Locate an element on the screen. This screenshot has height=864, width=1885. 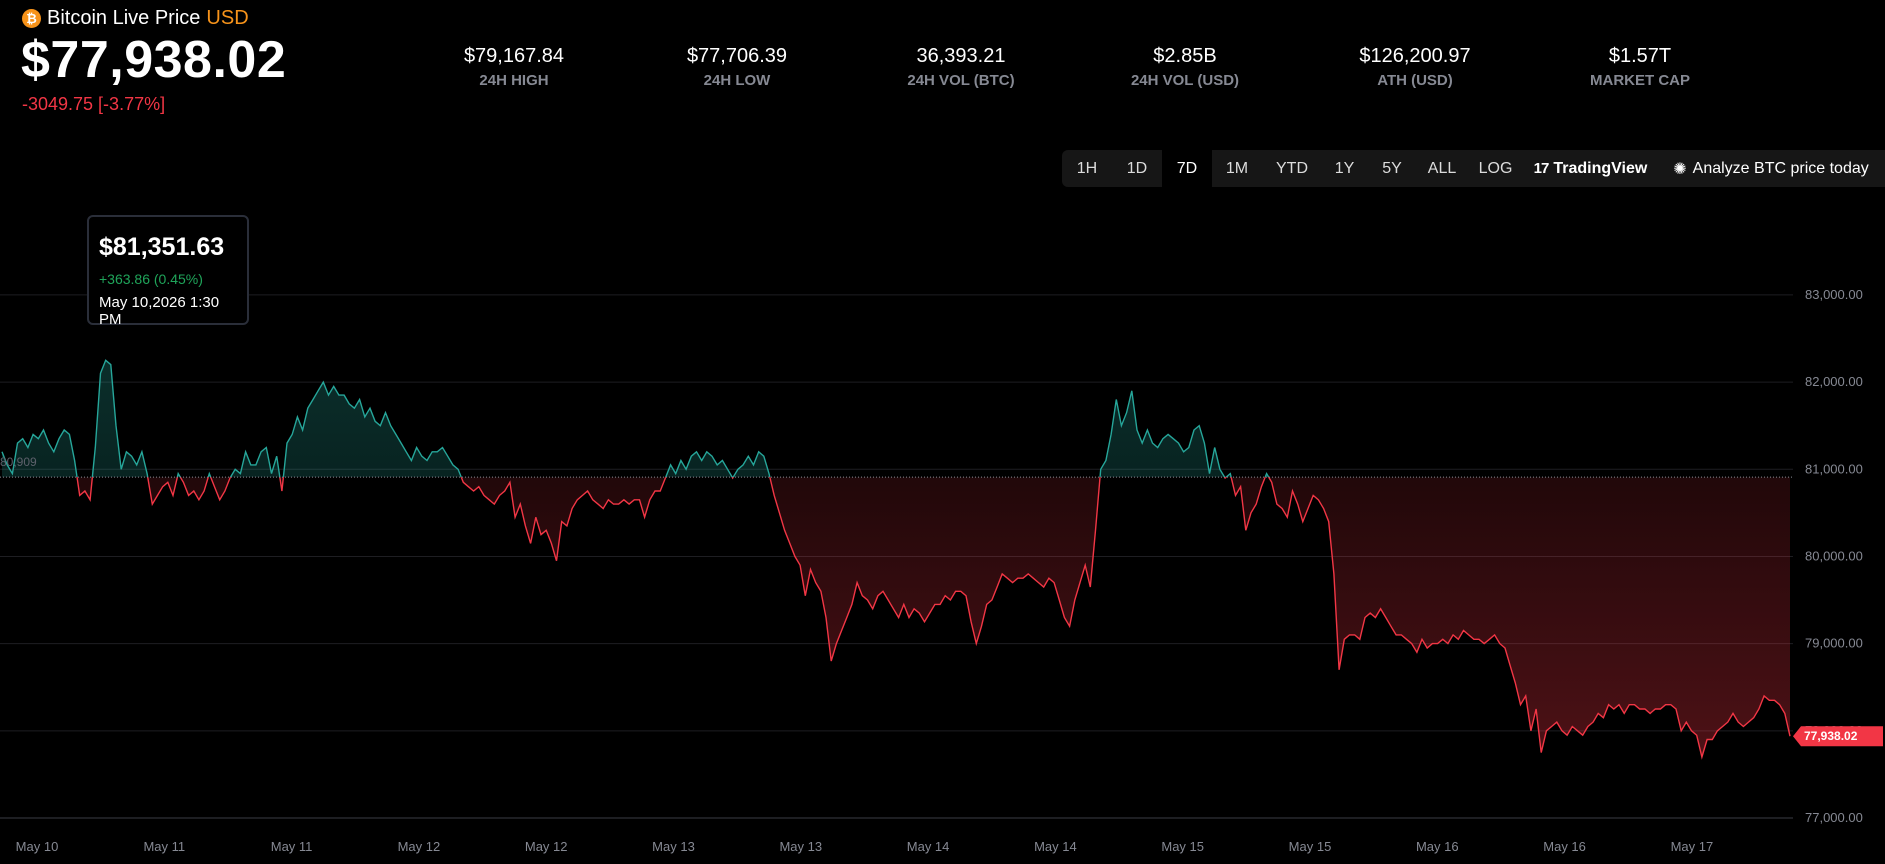
analyze-label: Analyze BTC price today is located at coordinates (1780, 168).